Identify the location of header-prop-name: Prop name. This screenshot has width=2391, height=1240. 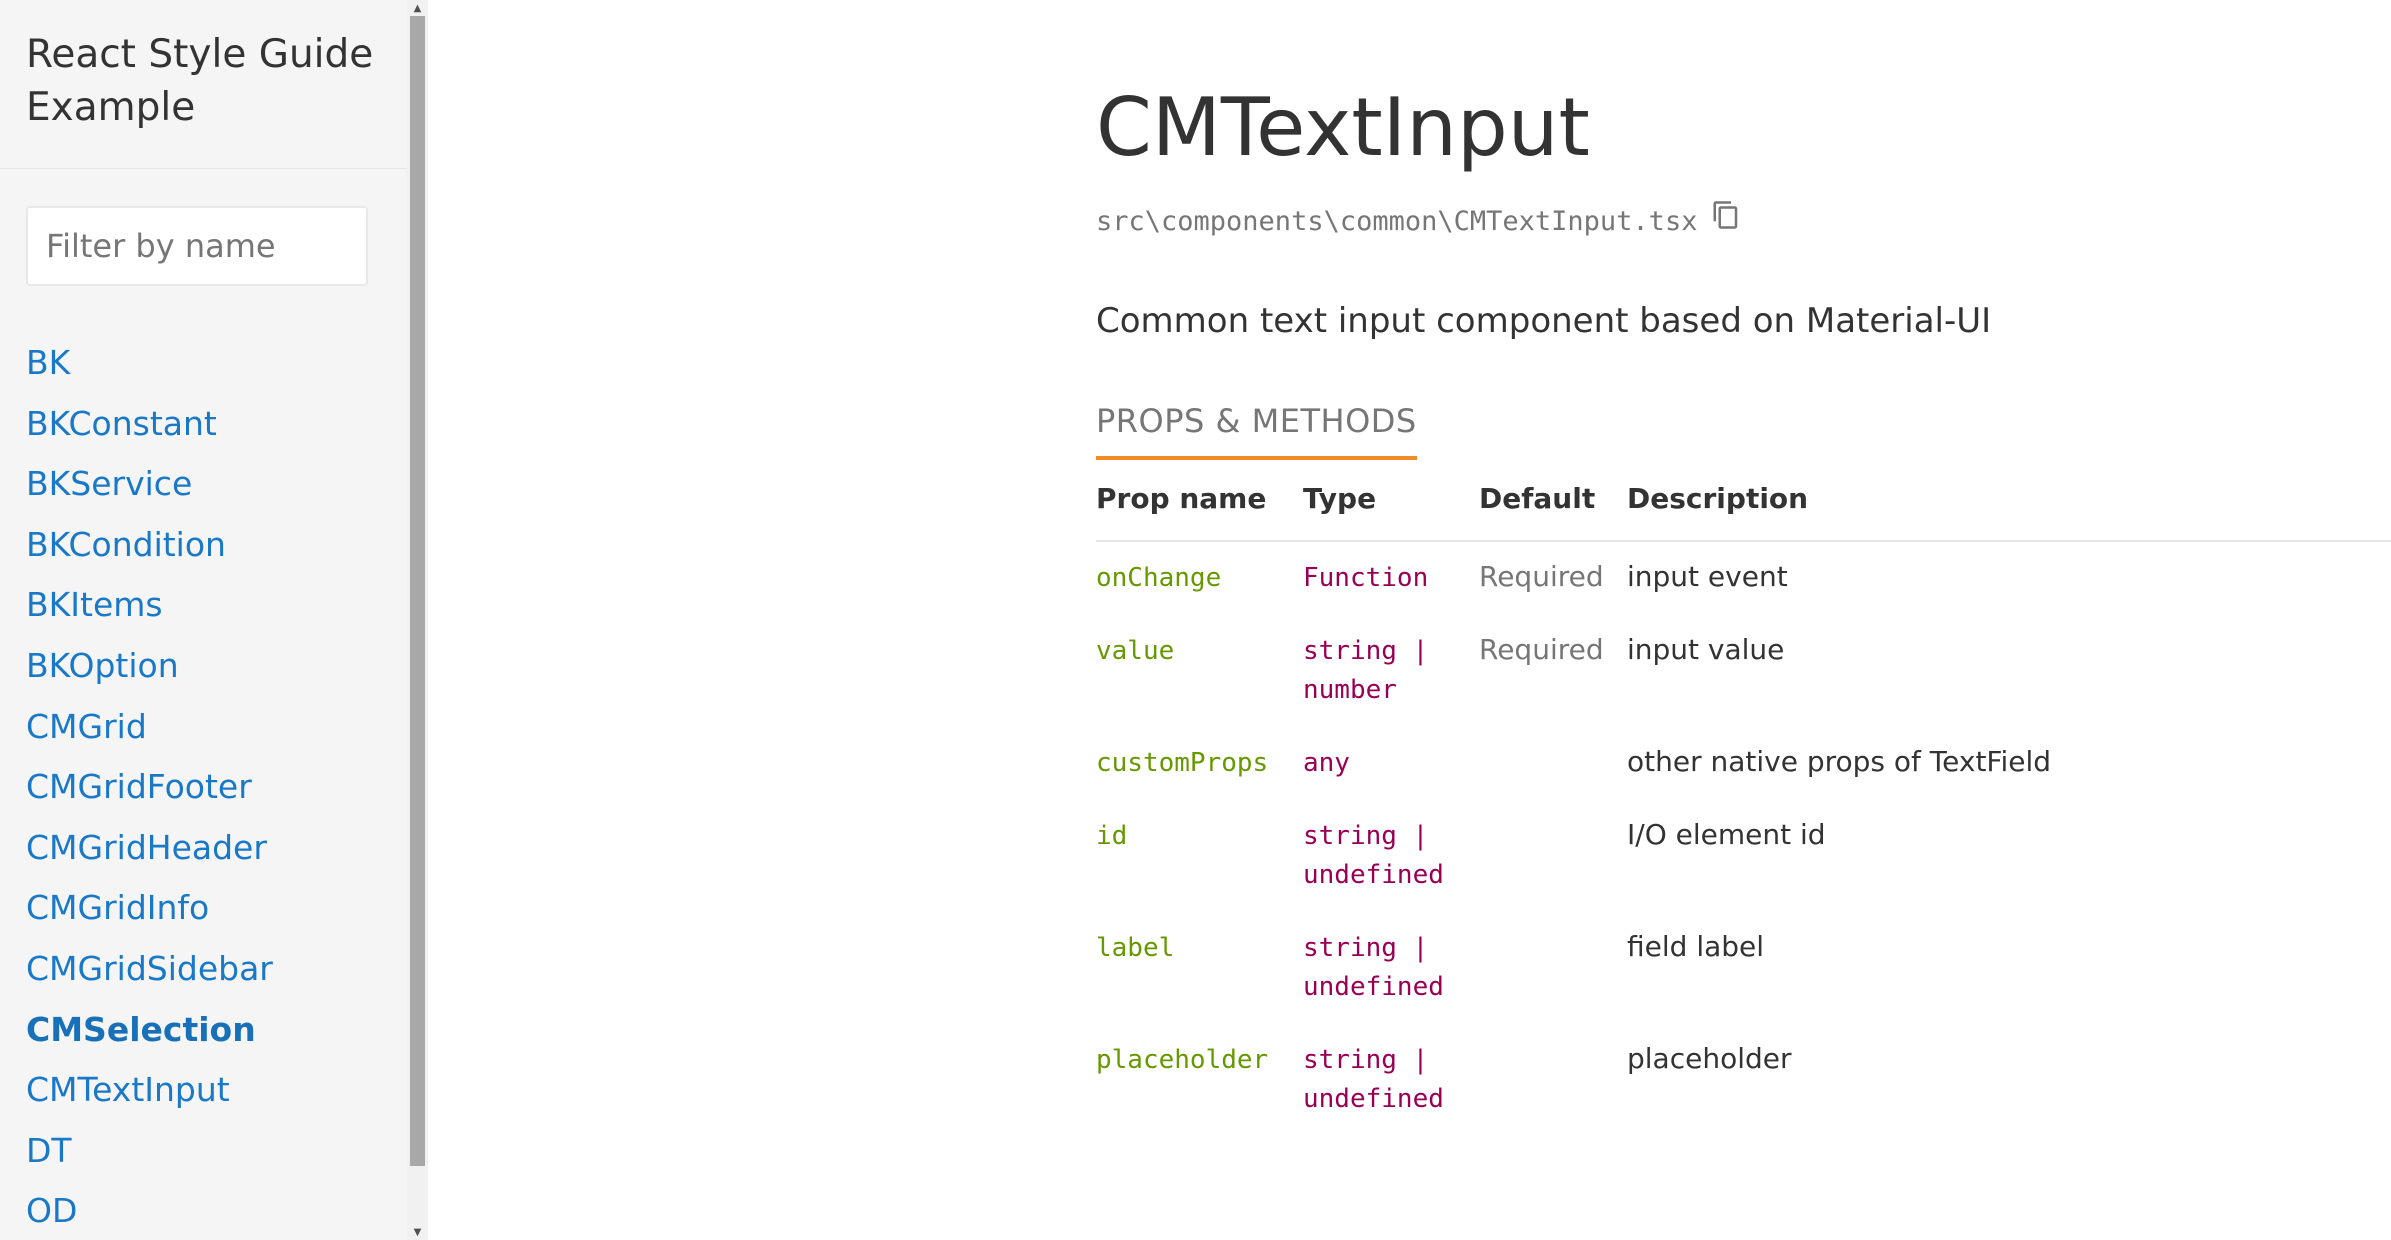
(1199, 510).